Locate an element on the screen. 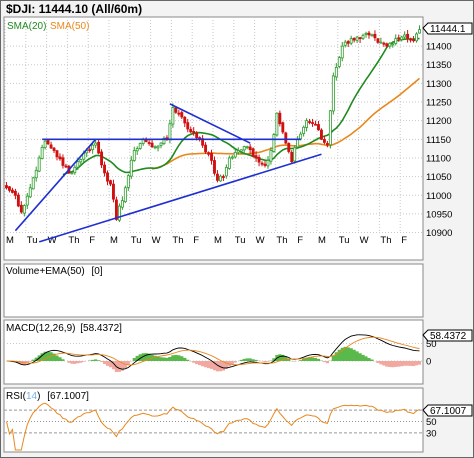  rsi-label: RSI(14) [67.1007] is located at coordinates (47, 396).